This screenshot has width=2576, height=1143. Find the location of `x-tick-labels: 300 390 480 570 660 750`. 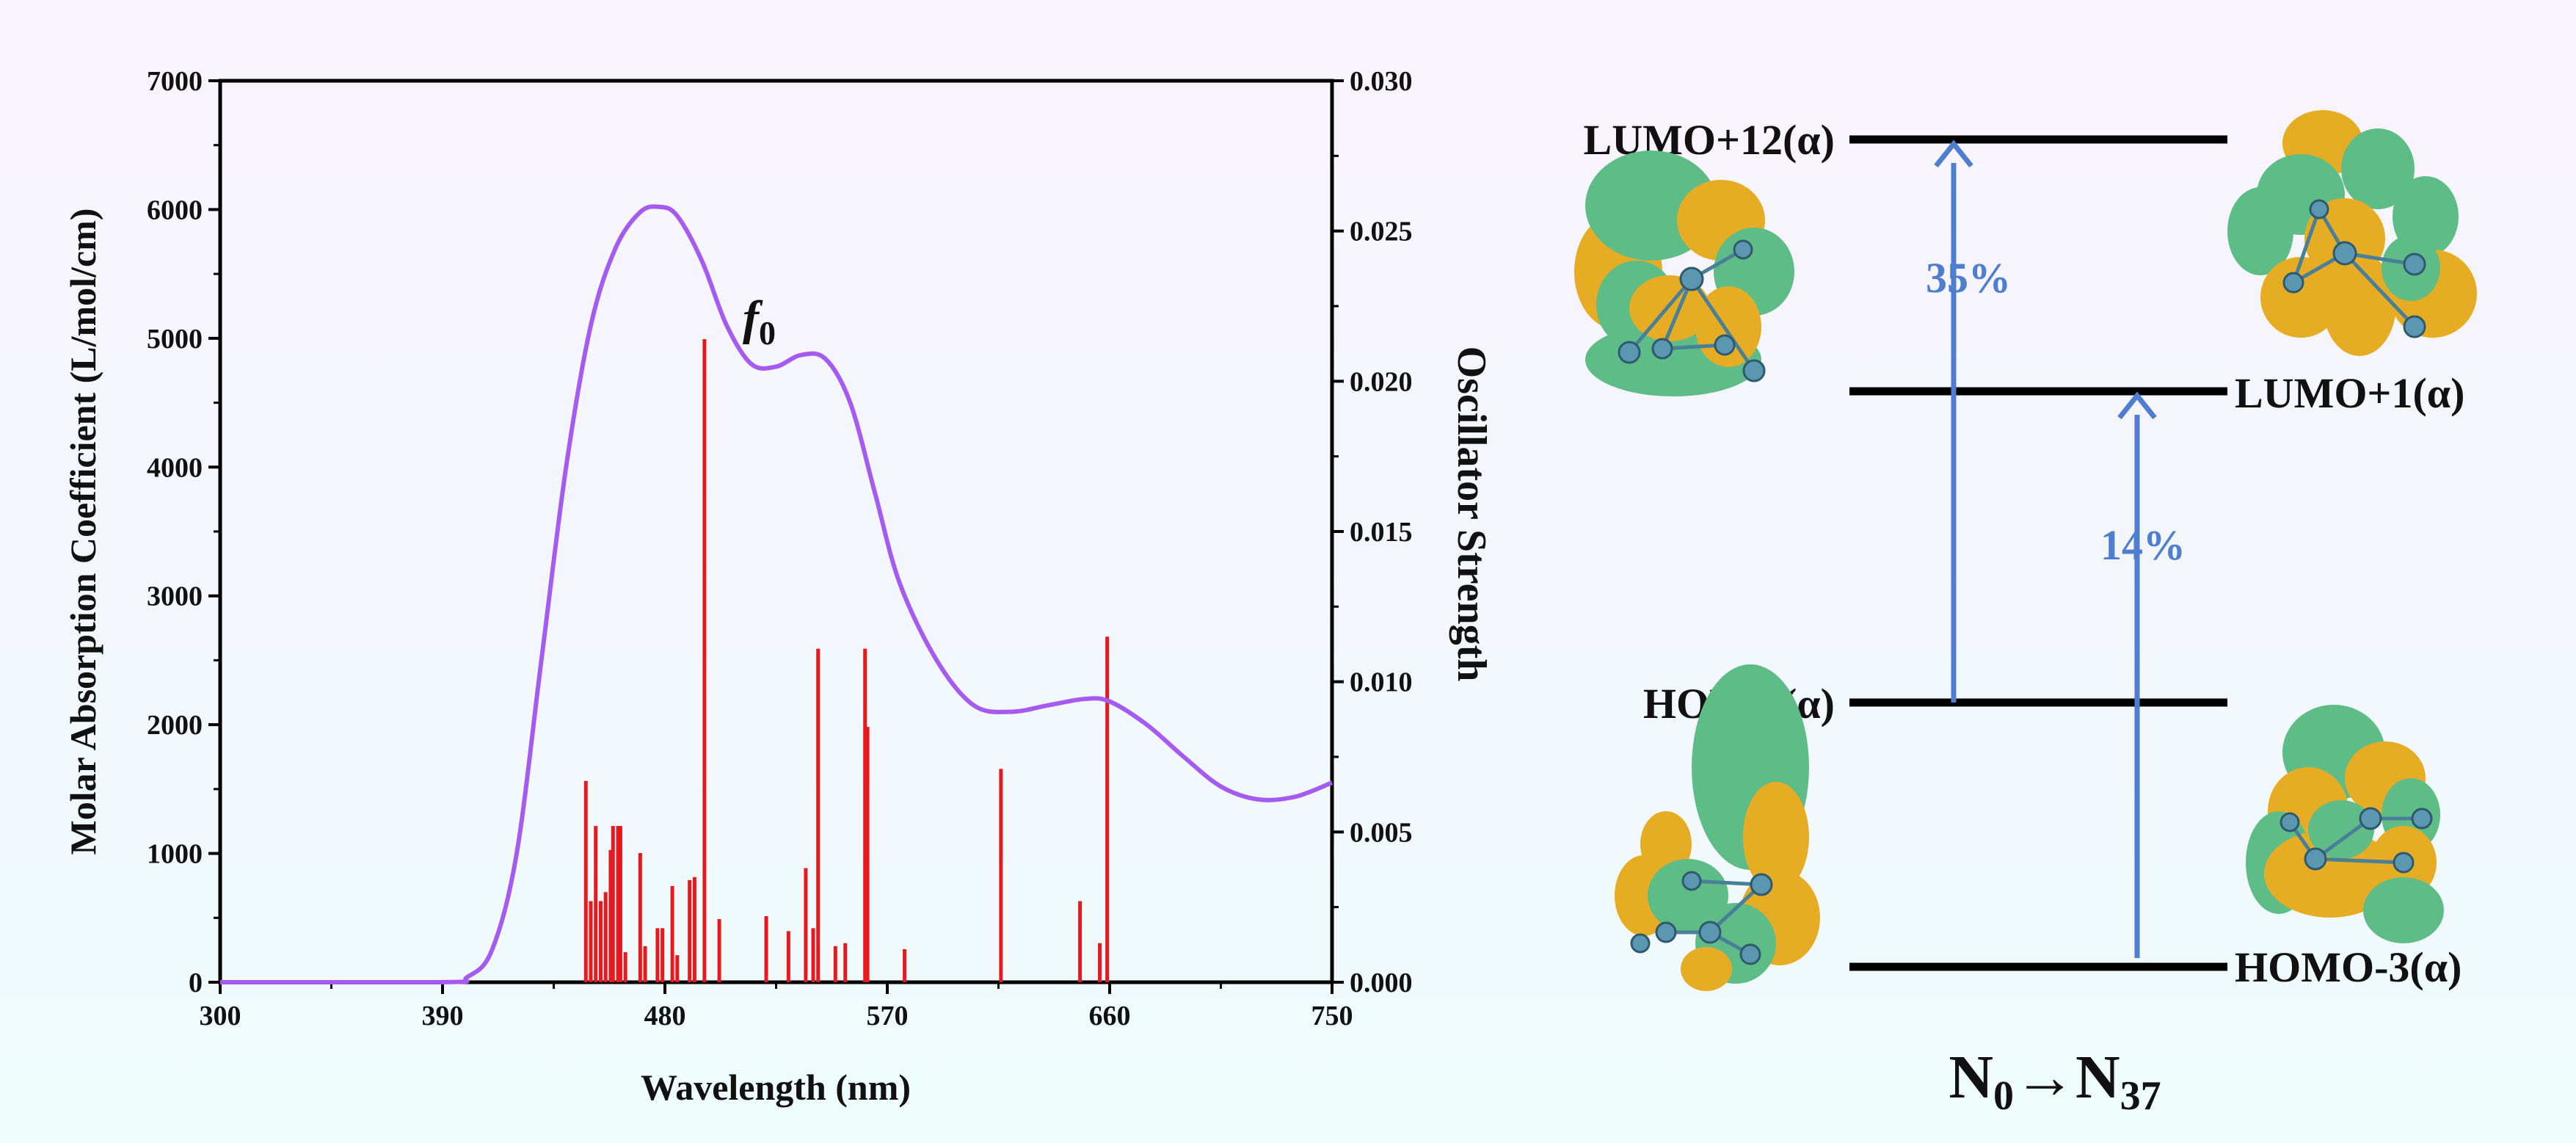

x-tick-labels: 300 390 480 570 660 750 is located at coordinates (776, 1016).